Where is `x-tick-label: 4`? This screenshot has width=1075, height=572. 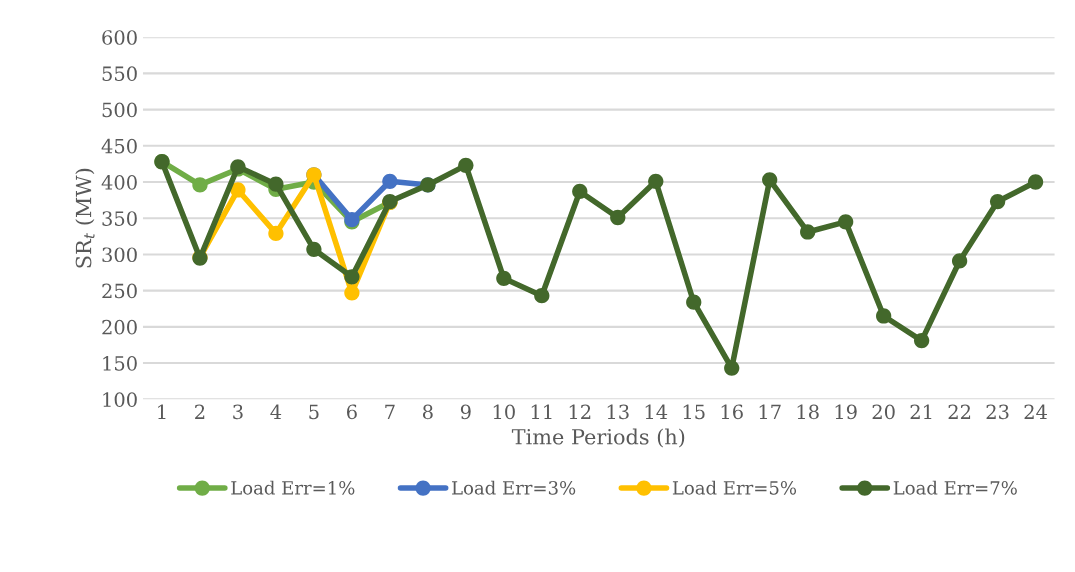 x-tick-label: 4 is located at coordinates (276, 411).